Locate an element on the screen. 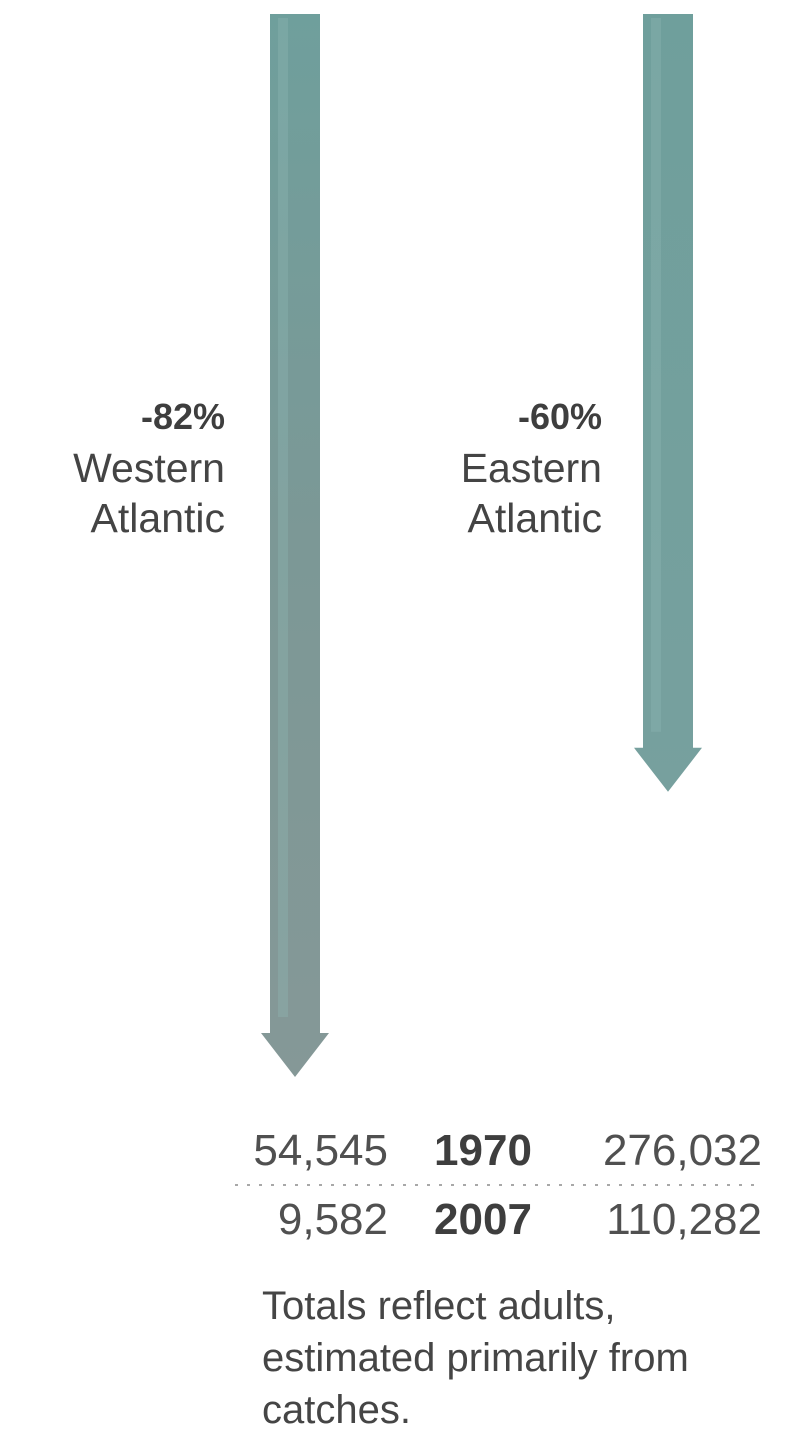  western-name-line-2: Atlantic is located at coordinates (158, 518).